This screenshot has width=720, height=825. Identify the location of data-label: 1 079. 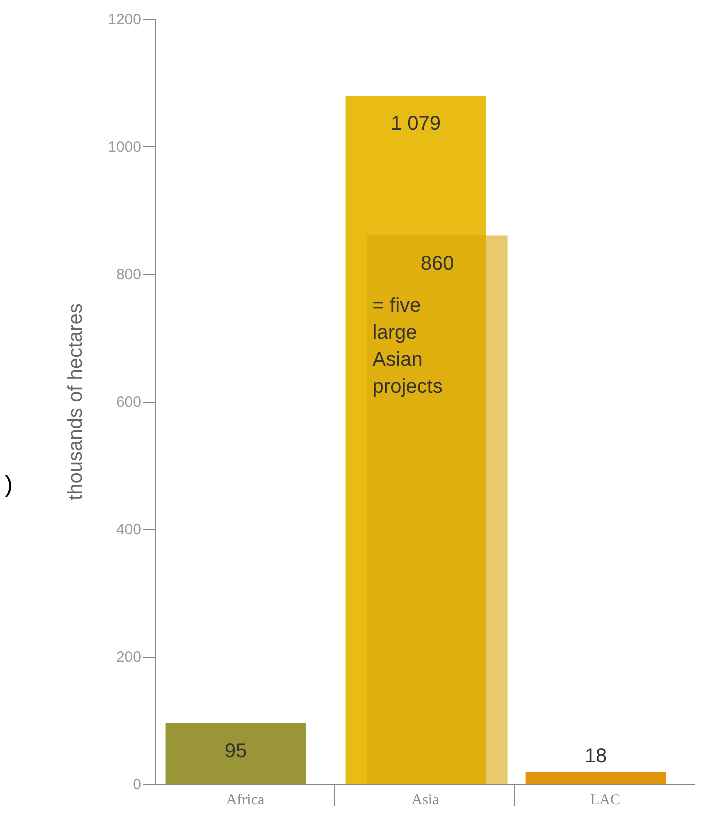
(416, 124).